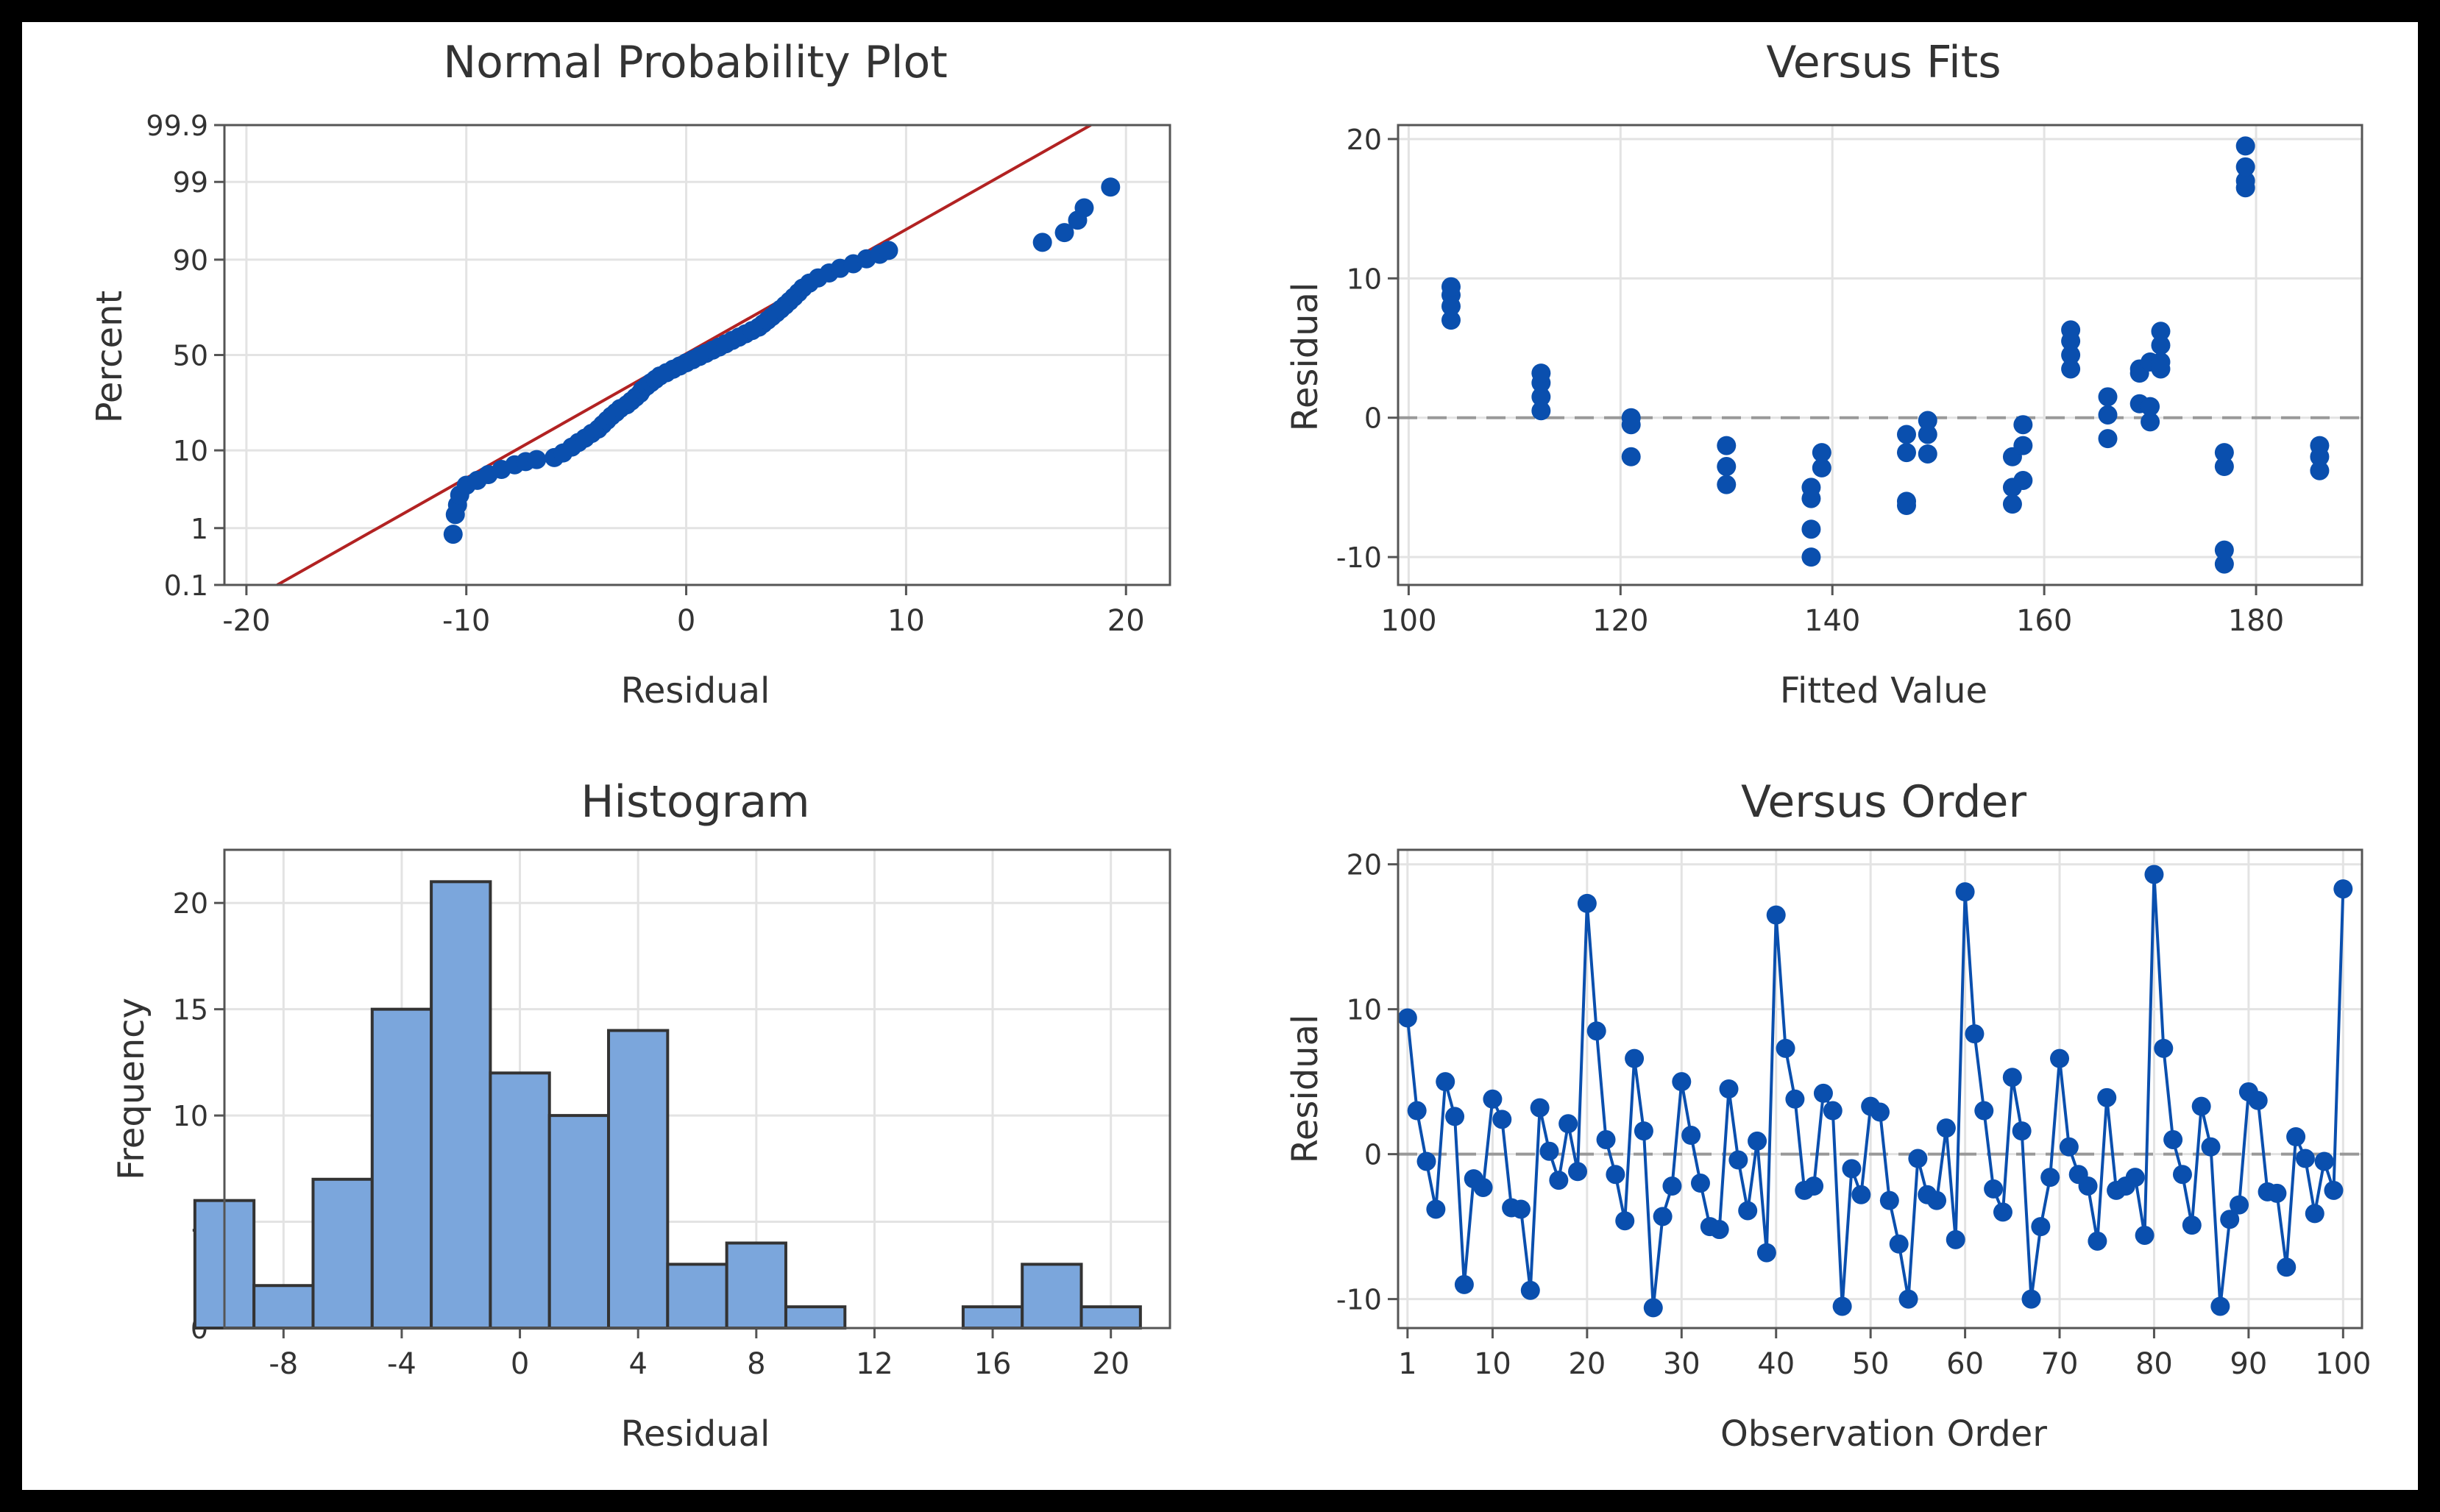 Image resolution: width=2440 pixels, height=1512 pixels. Describe the element at coordinates (1776, 1364) in the screenshot. I see `x-tick-label: 40` at that location.